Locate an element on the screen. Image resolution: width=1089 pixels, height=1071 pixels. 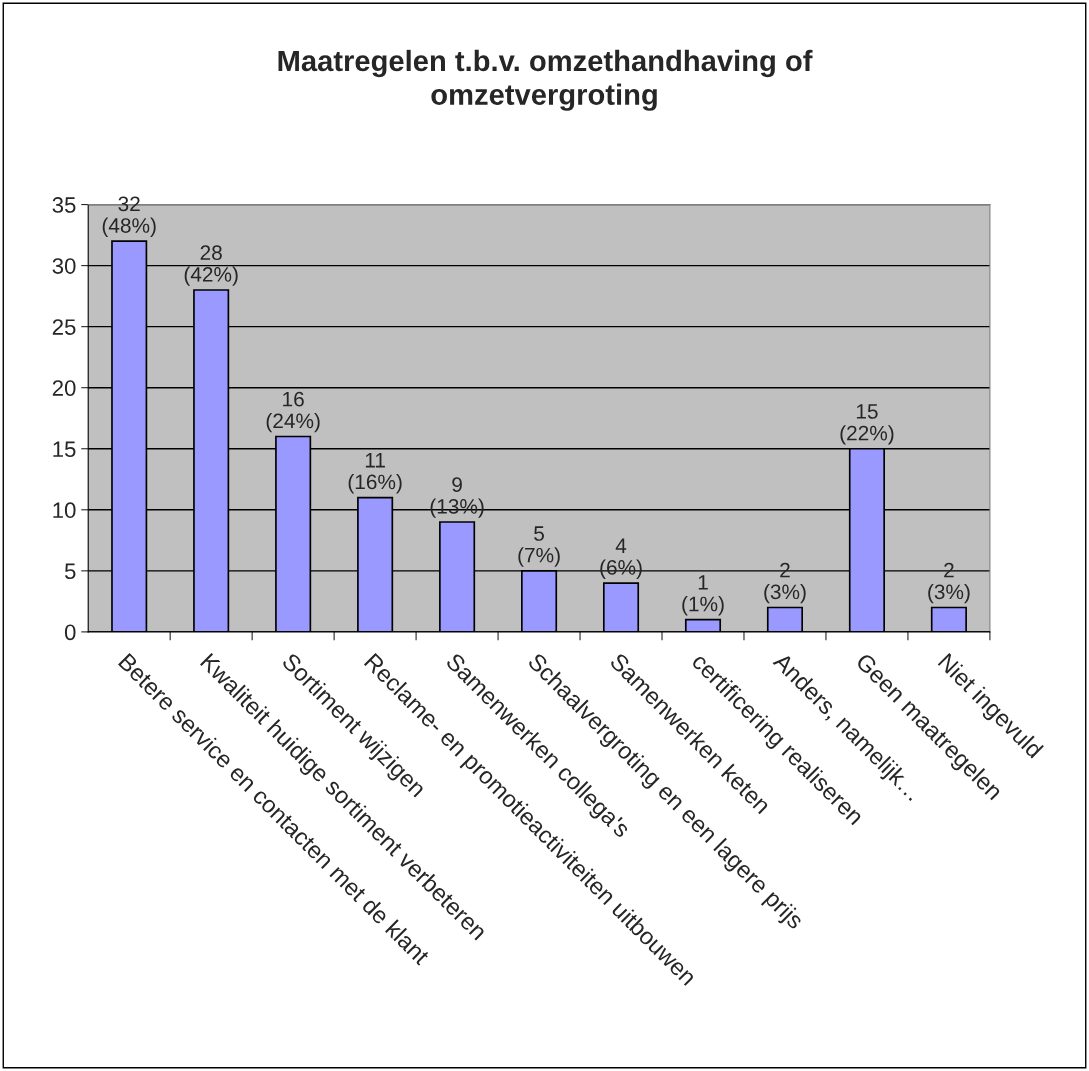
data-label: 28 (42%) is located at coordinates (211, 265).